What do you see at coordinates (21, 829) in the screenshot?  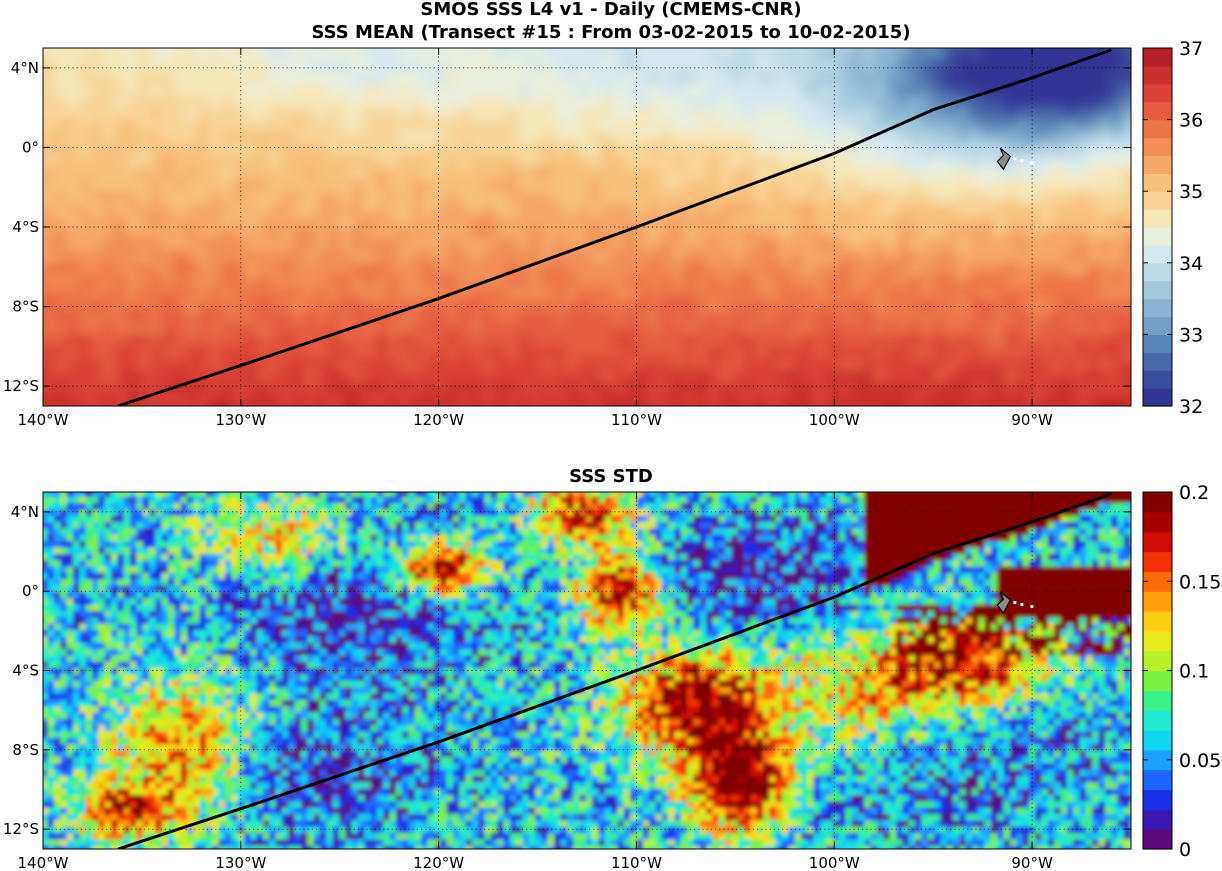 I see `std-lat-tick-label: 12°S` at bounding box center [21, 829].